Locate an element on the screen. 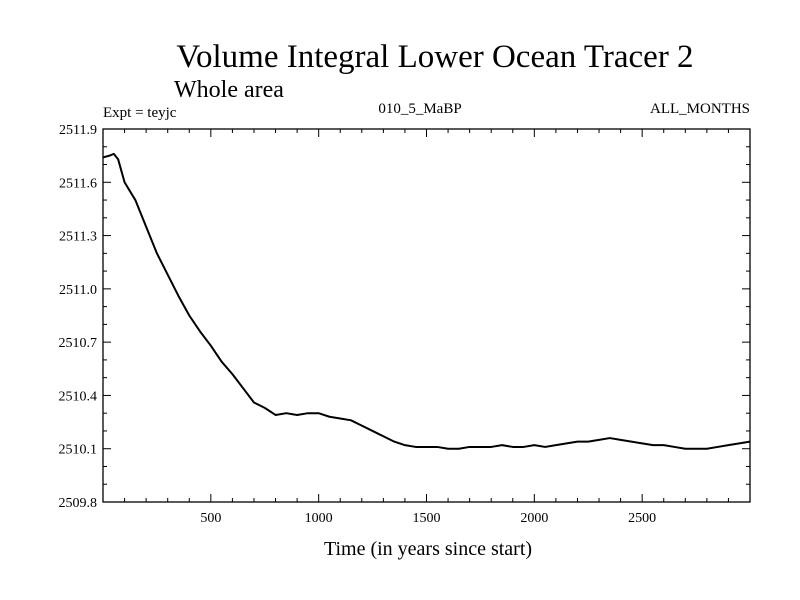 The image size is (800, 600). expt-label: Expt = teyjc is located at coordinates (140, 113).